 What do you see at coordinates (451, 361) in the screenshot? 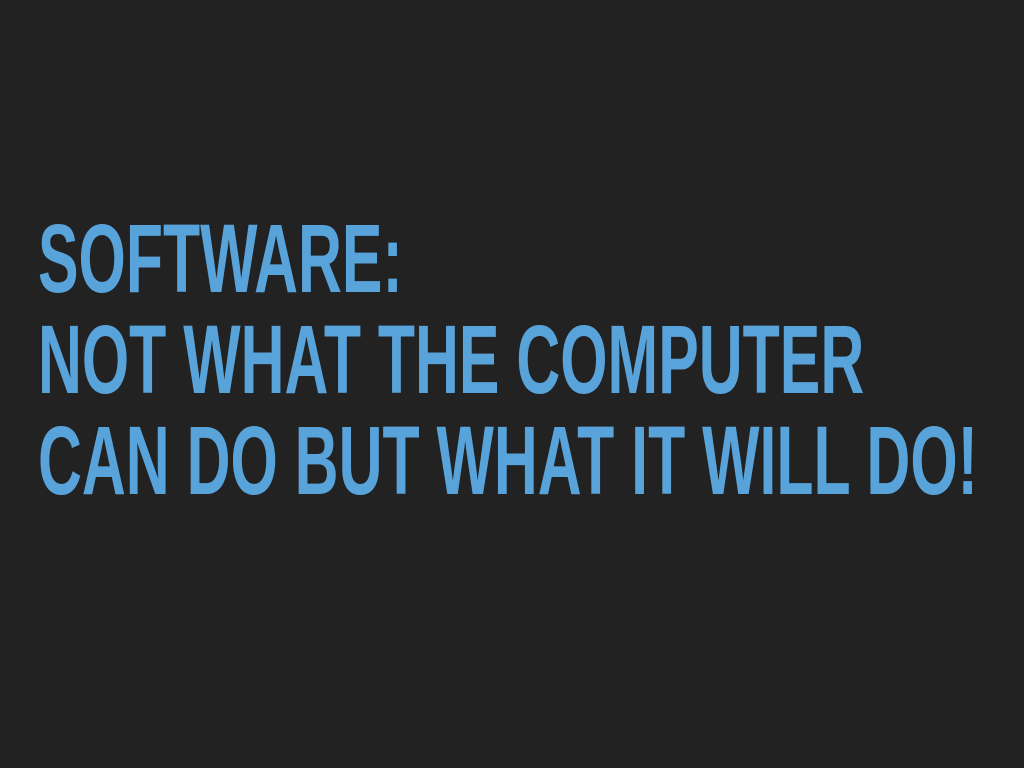
I see `slide-line: NOT WHAT THE COMPUTER` at bounding box center [451, 361].